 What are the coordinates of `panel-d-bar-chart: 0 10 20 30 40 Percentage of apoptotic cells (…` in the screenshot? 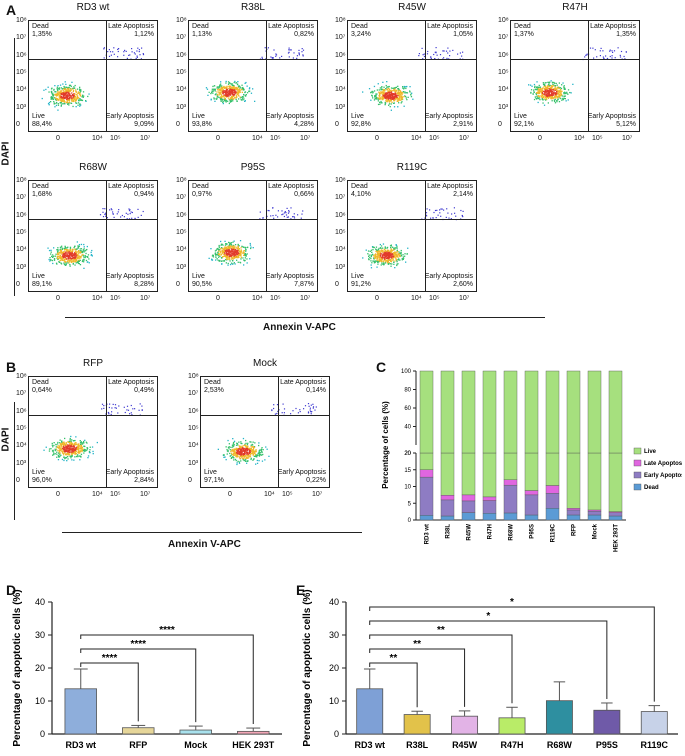 It's located at (147, 669).